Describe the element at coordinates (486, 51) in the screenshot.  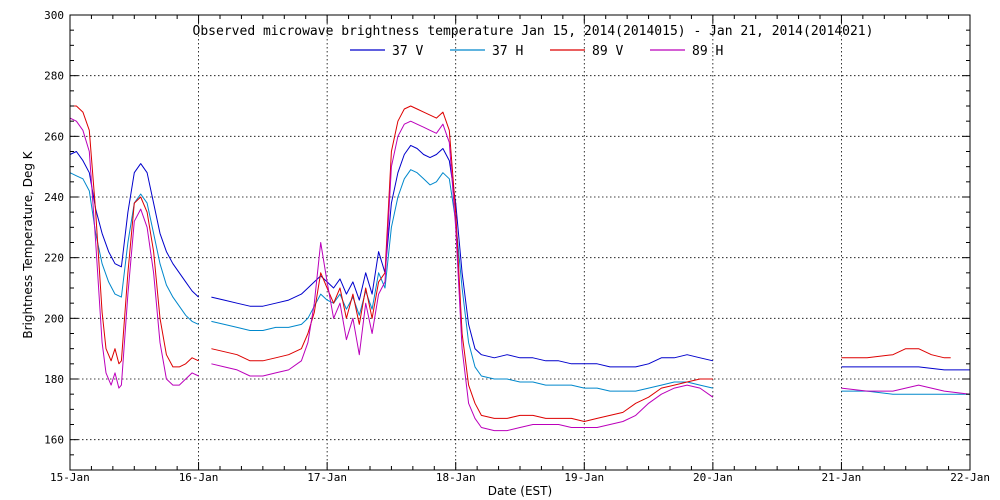
I see `legend-item: 37 H` at that location.